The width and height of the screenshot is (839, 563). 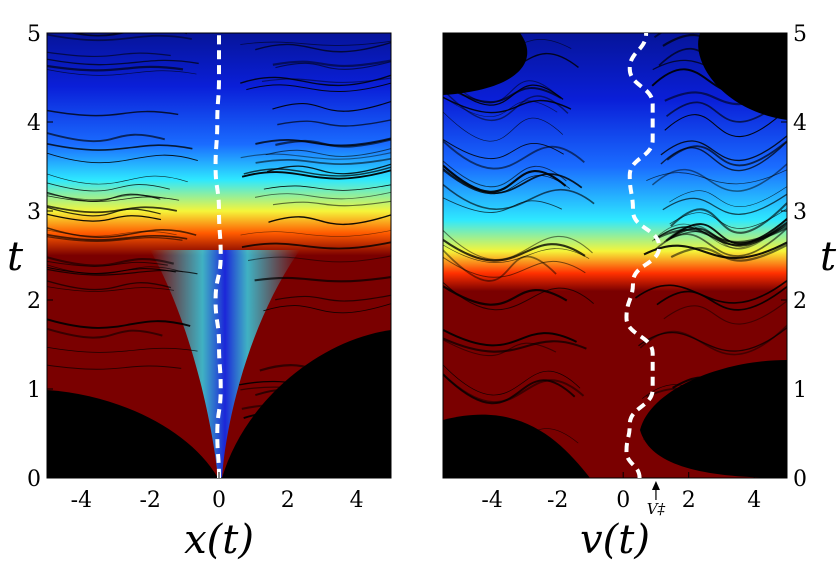 What do you see at coordinates (217, 492) in the screenshot?
I see `left-x-ticks: -4 -2 0 2 4` at bounding box center [217, 492].